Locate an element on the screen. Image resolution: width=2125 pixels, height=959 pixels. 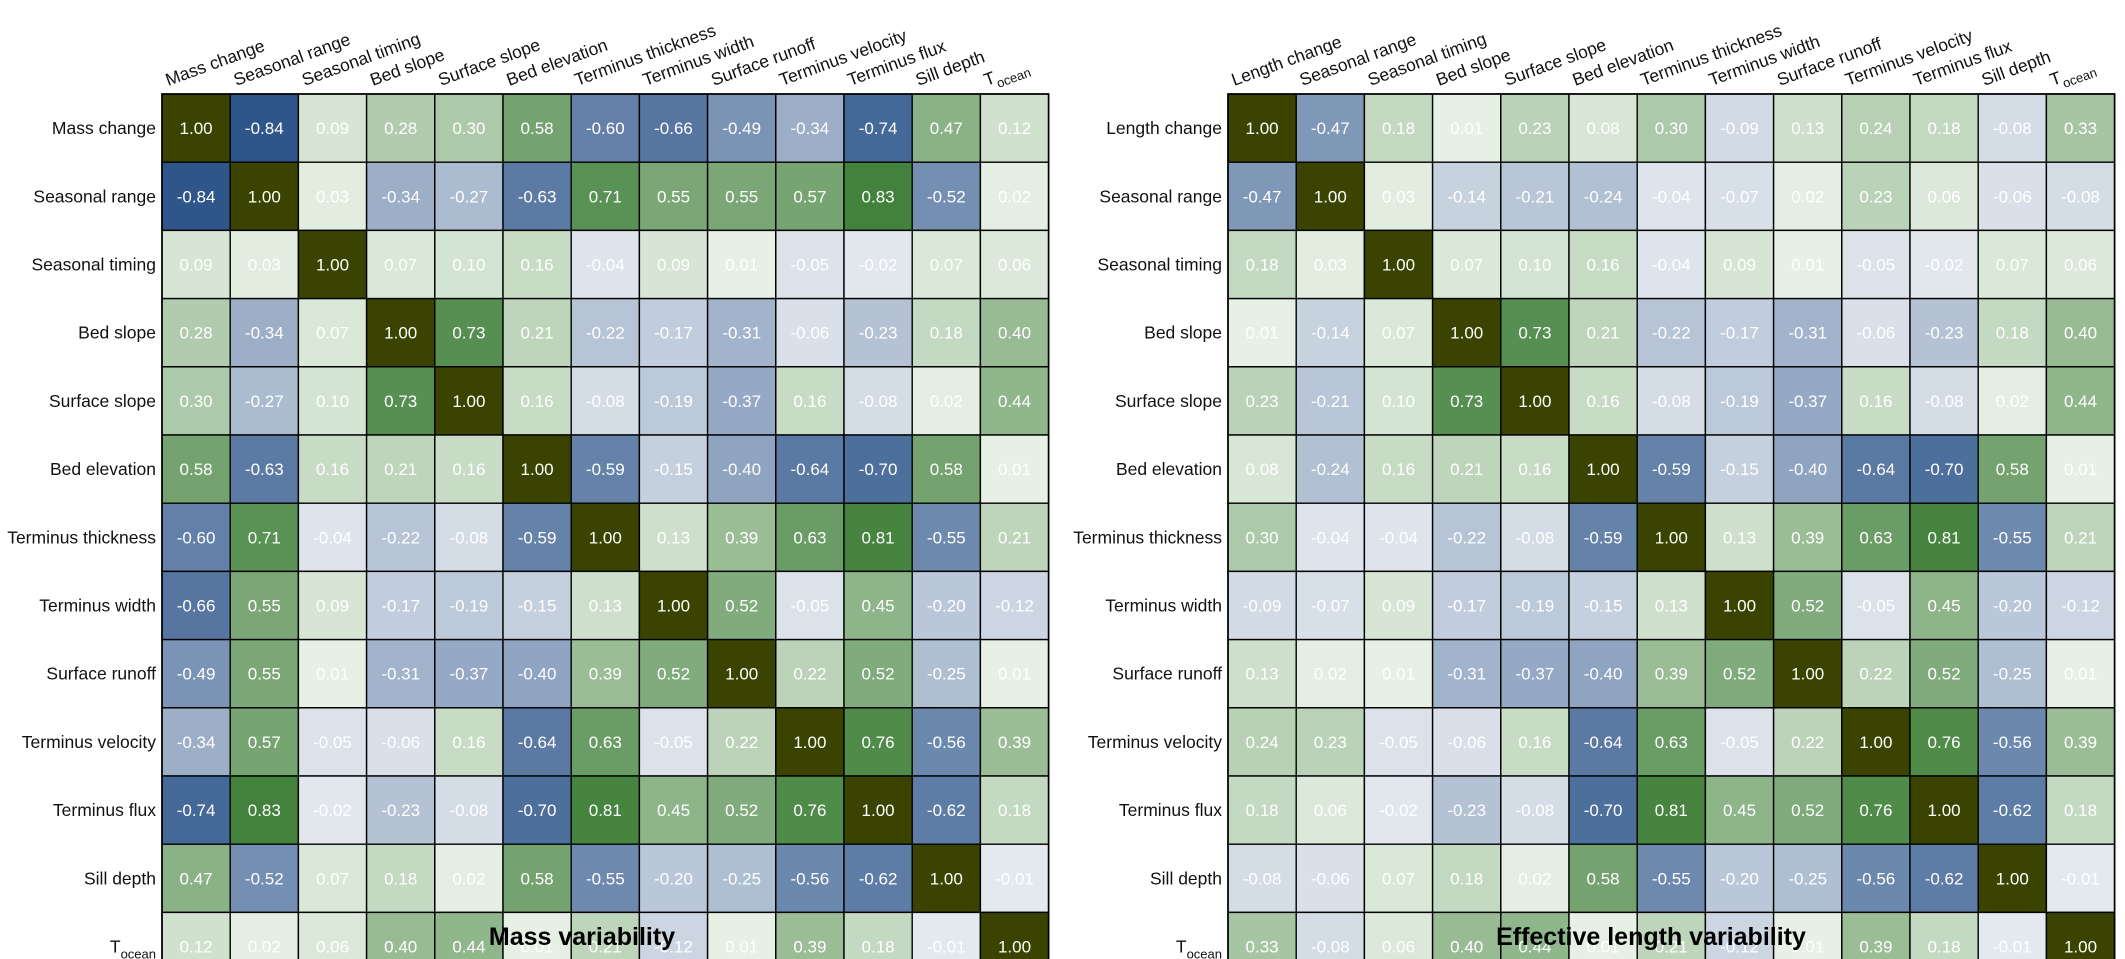
cell-value-label: -0.70 is located at coordinates (537, 810).